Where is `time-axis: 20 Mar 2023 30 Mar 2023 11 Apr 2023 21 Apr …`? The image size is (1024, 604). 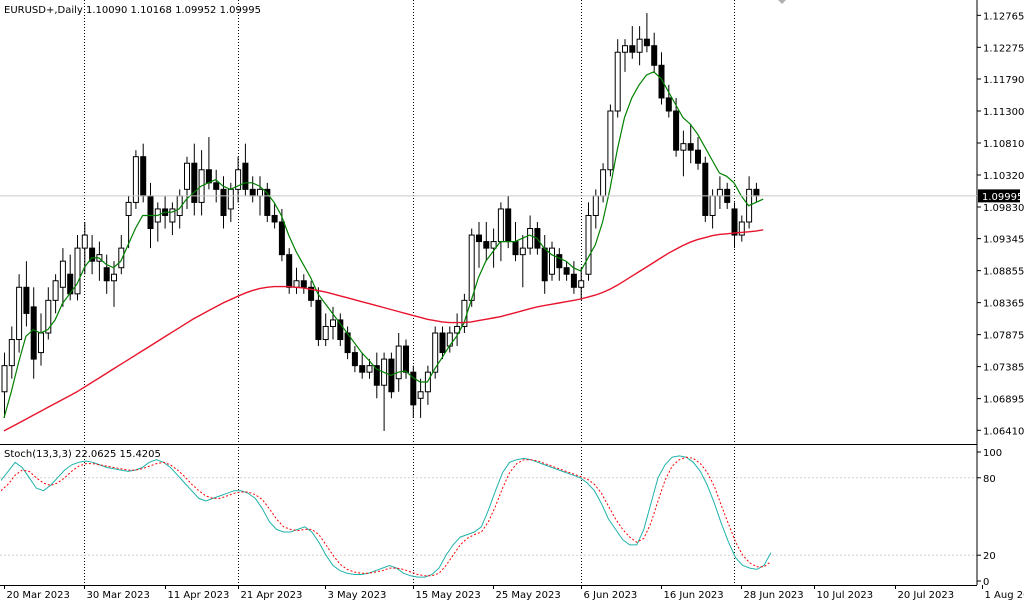
time-axis: 20 Mar 2023 30 Mar 2023 11 Apr 2023 21 Apr … is located at coordinates (514, 593).